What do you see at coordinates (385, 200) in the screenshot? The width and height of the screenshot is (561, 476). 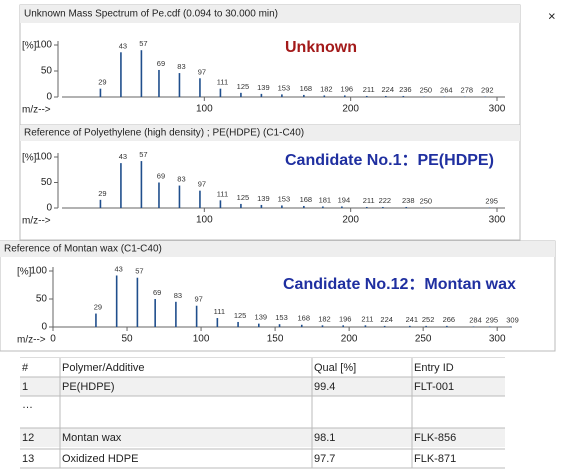 I see `peak-label: 222` at bounding box center [385, 200].